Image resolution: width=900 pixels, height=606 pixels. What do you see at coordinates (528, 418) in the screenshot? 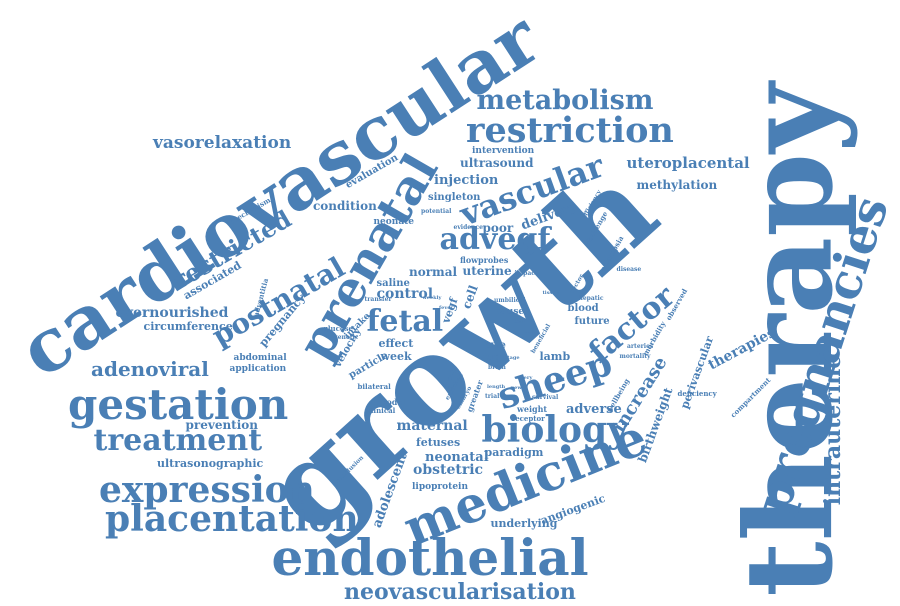
I see `cloud-word: receptor` at bounding box center [528, 418].